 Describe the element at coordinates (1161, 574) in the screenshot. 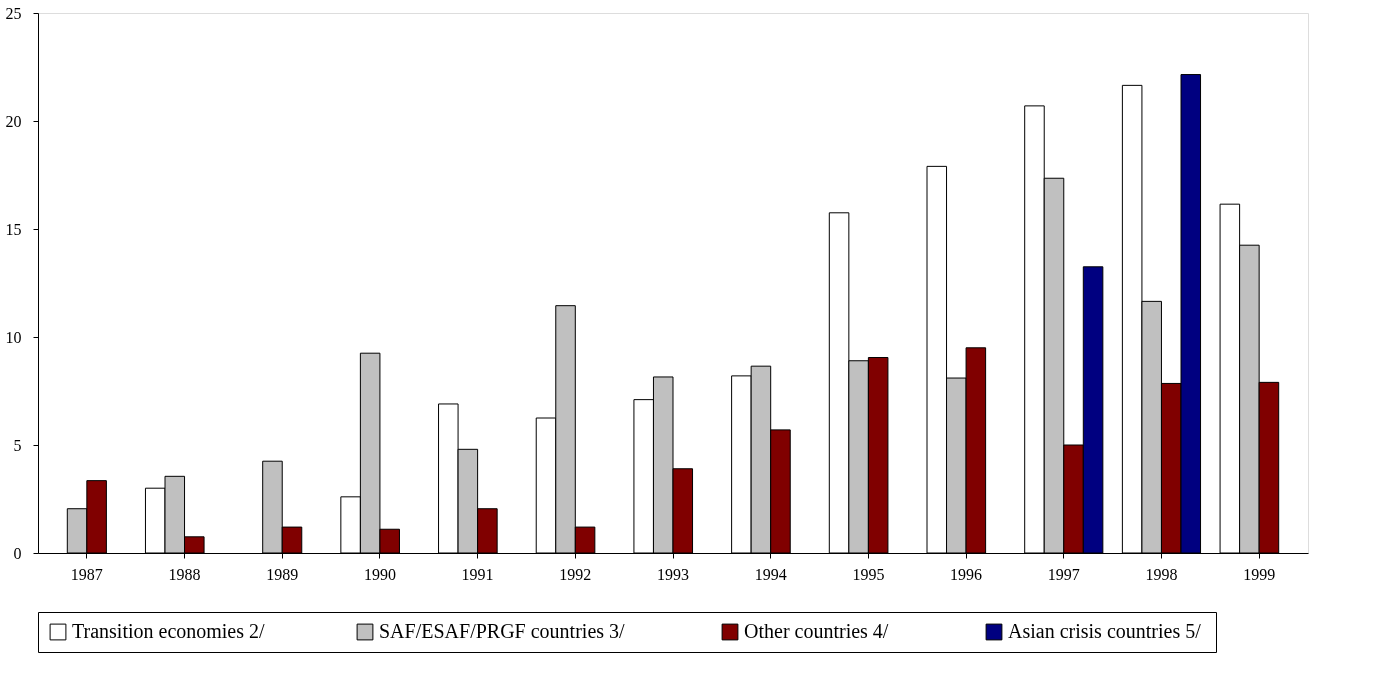

I see `x-tick-label: 1998` at that location.